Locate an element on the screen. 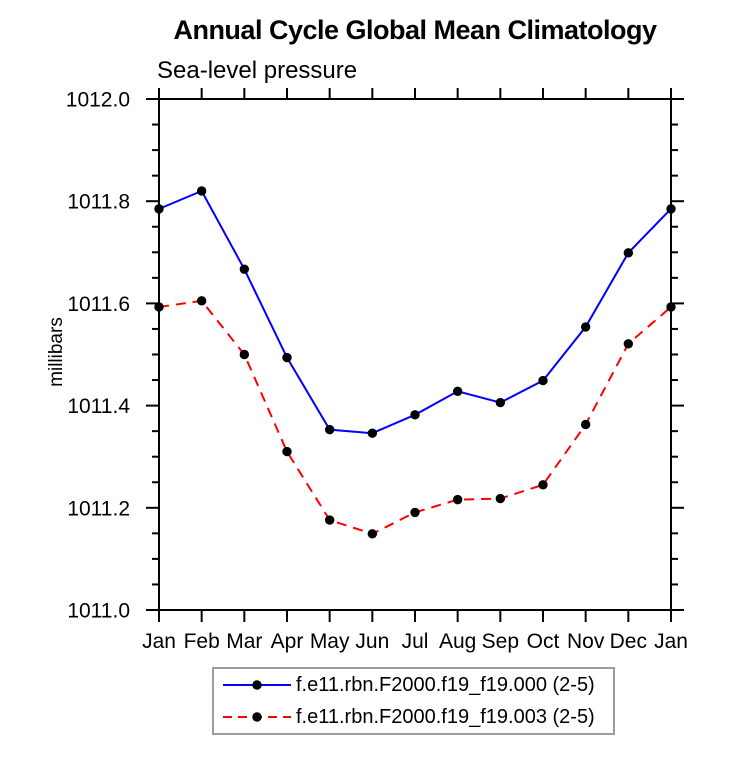 The width and height of the screenshot is (733, 758). y-axis-tick-label: 1011.0 is located at coordinates (98, 611).